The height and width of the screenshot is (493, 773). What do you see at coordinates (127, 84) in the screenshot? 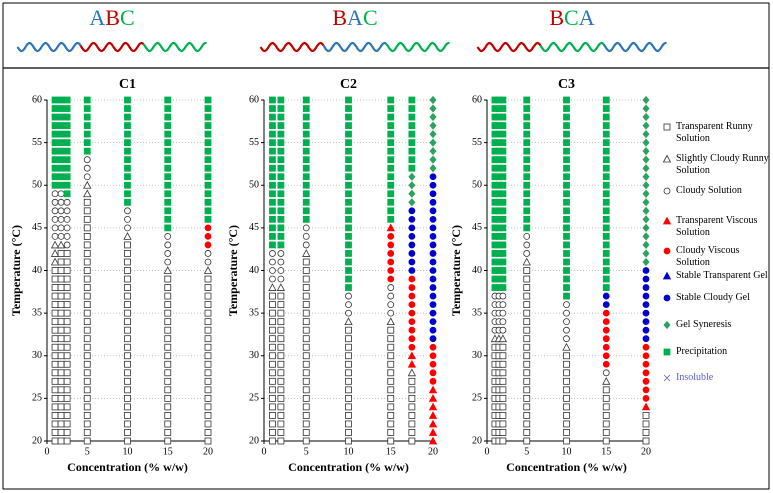
I see `chart-title: C1` at bounding box center [127, 84].